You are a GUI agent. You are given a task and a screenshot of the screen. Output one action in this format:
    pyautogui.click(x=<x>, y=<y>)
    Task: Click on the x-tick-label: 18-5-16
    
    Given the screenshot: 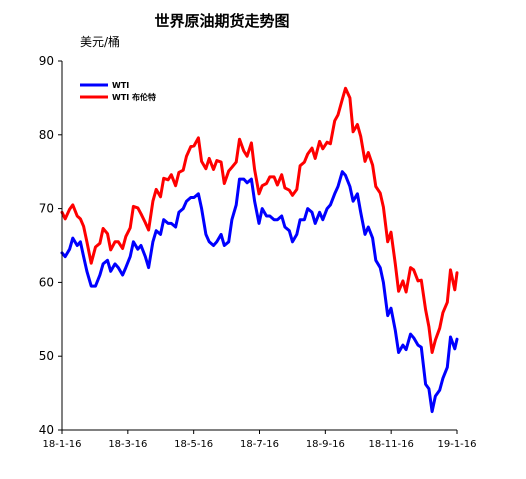 What is the action you would take?
    pyautogui.click(x=193, y=444)
    